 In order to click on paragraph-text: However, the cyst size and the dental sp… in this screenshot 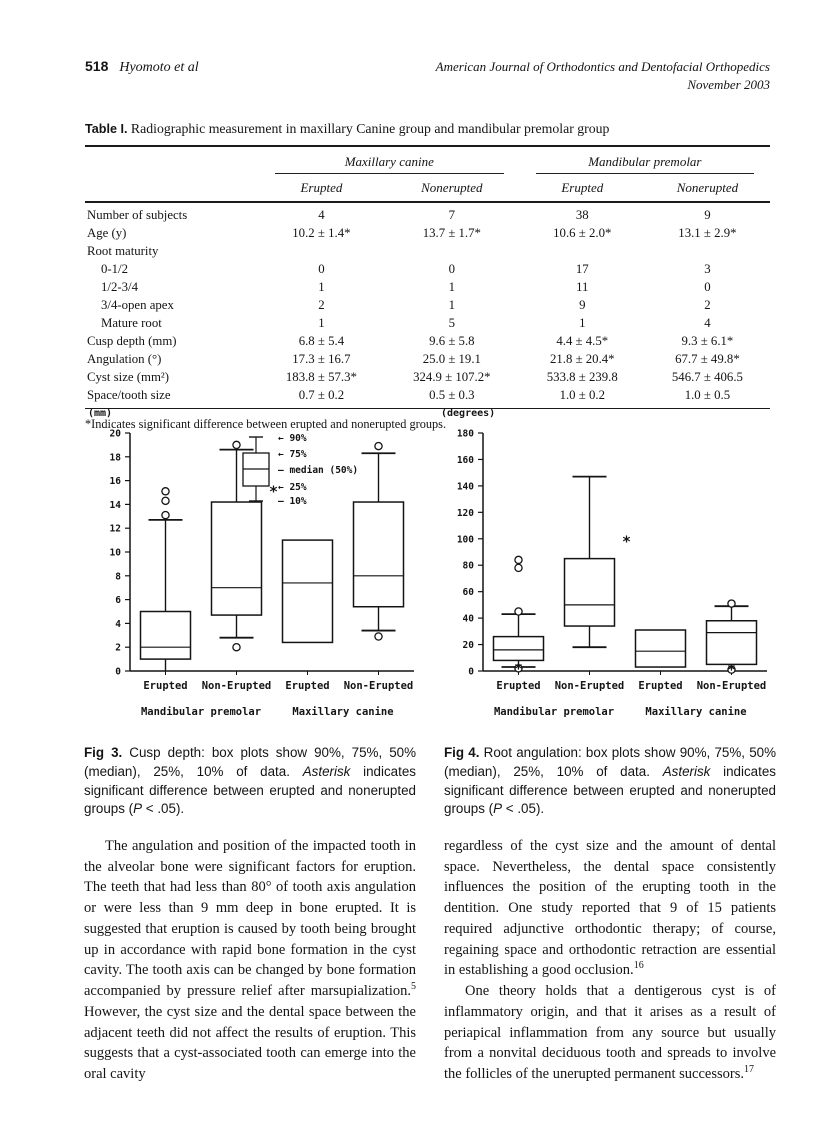, I will do `click(250, 1043)`.